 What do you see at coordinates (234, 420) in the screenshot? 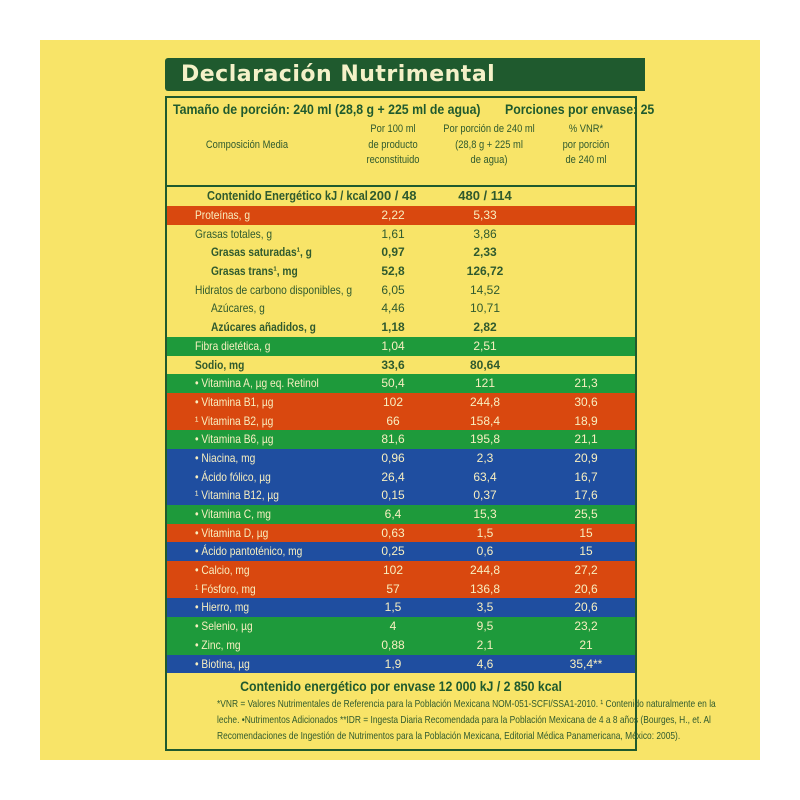
I see `nutrient-label: ¹ Vitamina B2, µg` at bounding box center [234, 420].